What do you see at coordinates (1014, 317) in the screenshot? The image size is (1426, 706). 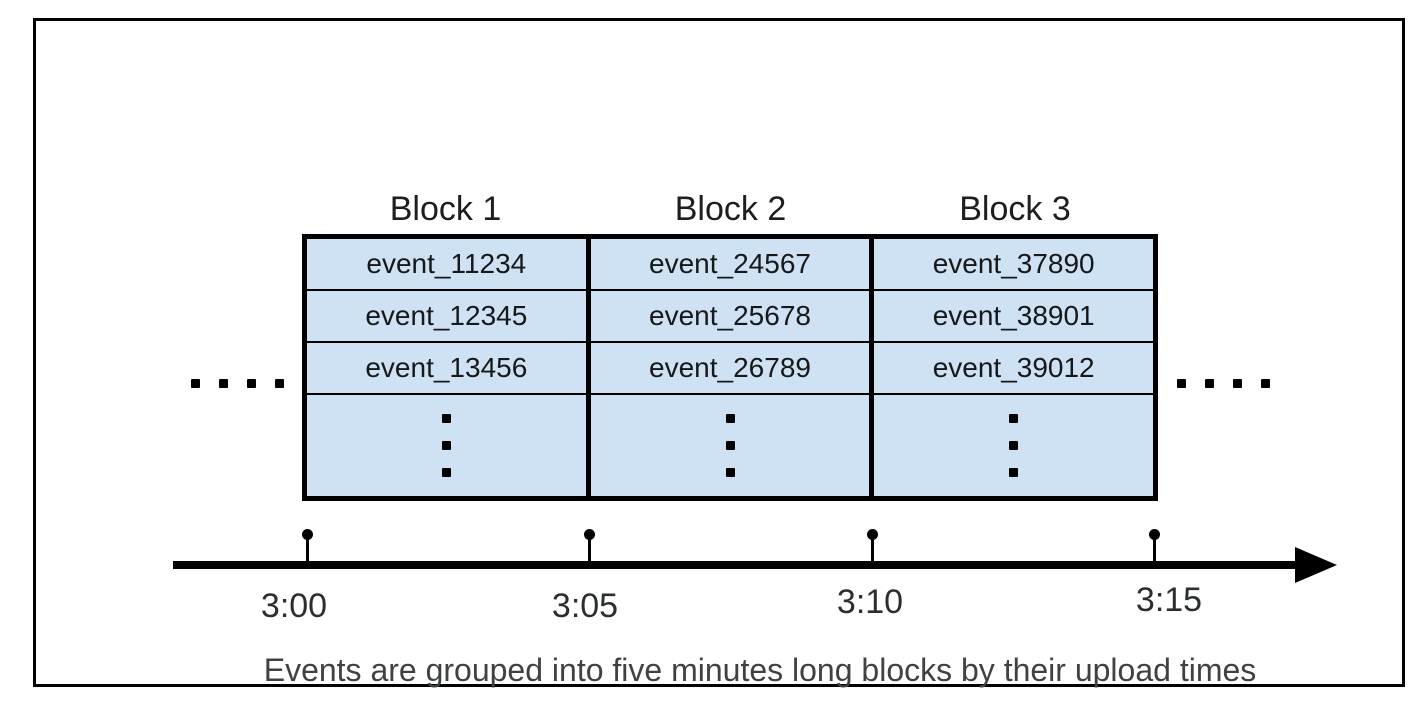 I see `event-cell: event_38901` at bounding box center [1014, 317].